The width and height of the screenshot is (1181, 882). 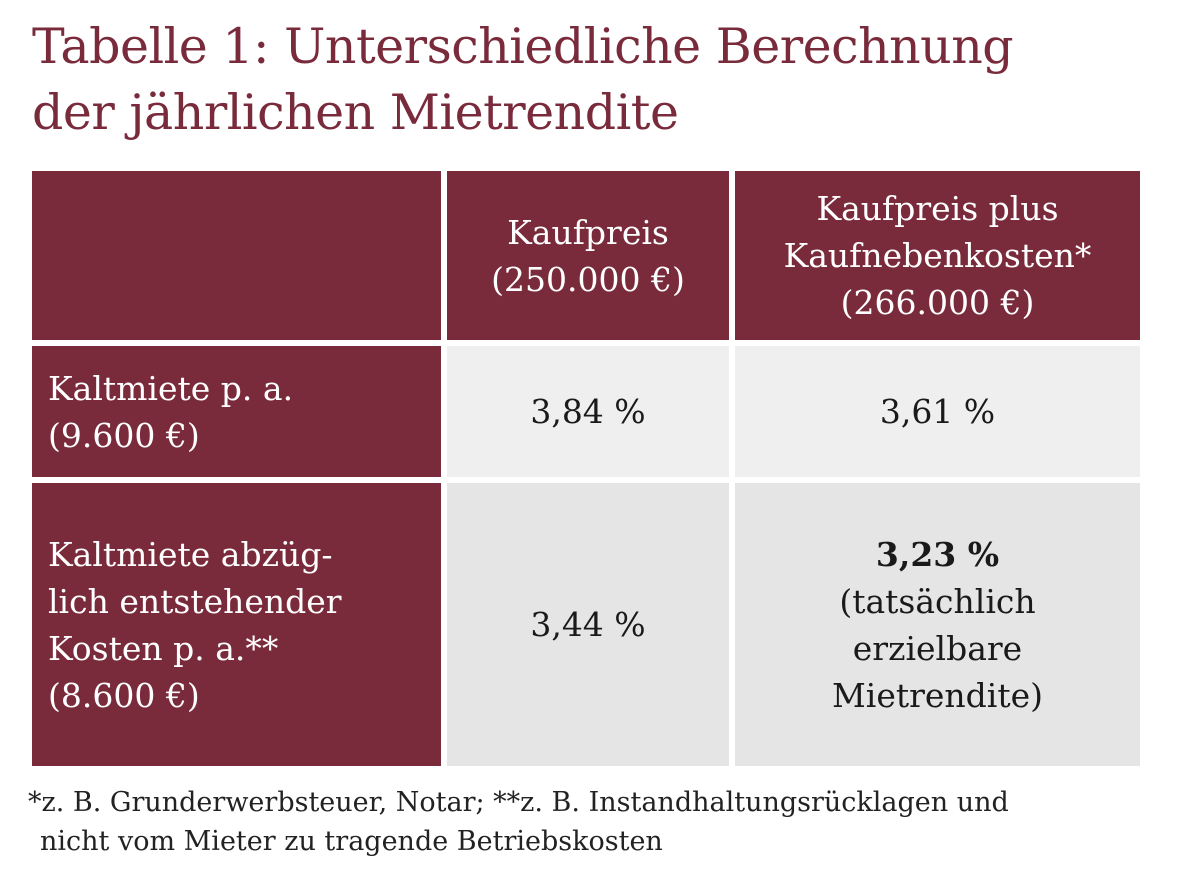 I want to click on row1-label-line2: (9.600 €), so click(x=124, y=435).